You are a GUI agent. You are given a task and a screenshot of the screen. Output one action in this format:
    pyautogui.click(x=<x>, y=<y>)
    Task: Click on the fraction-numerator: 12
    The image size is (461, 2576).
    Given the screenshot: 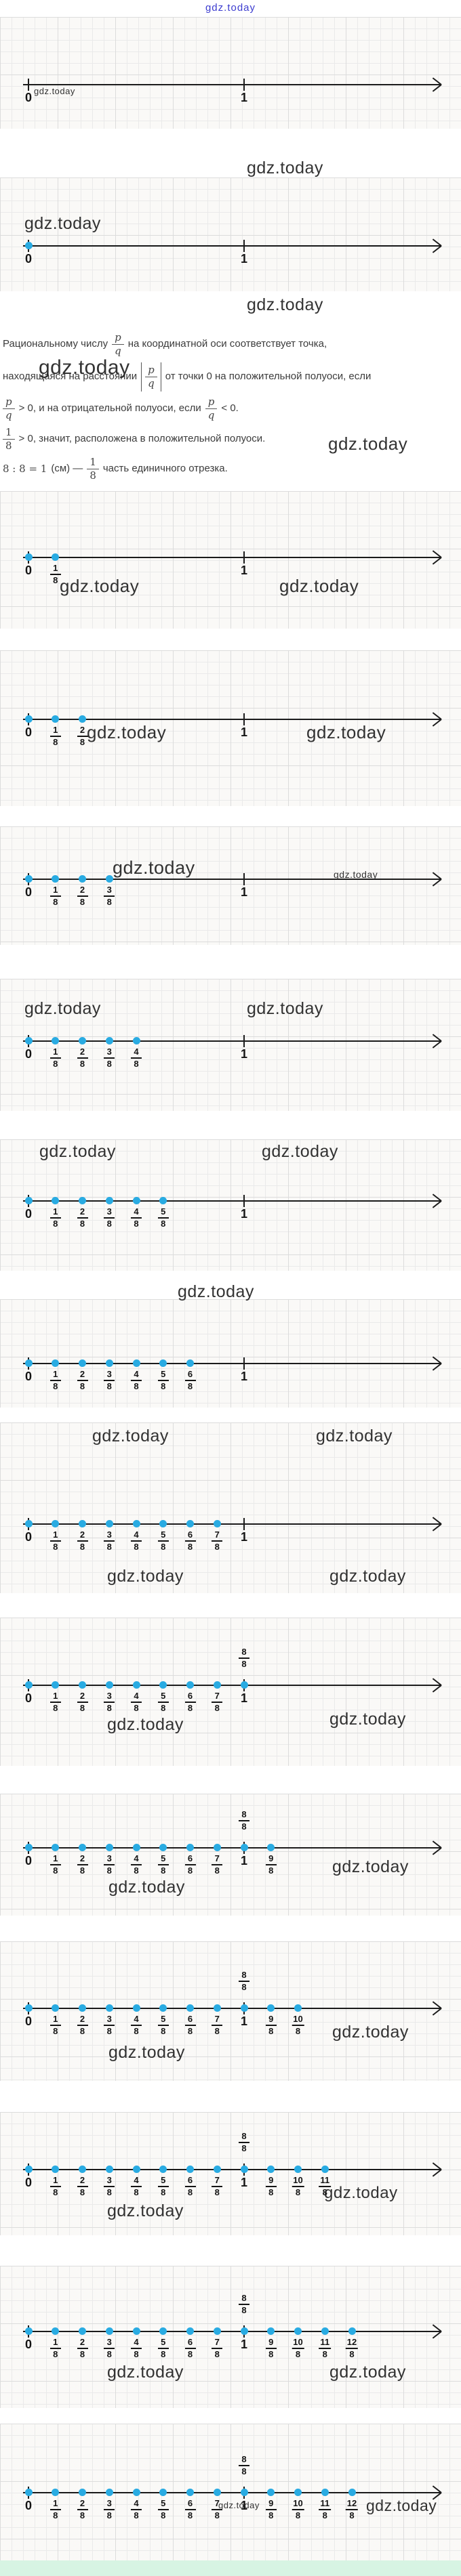 What is the action you would take?
    pyautogui.click(x=352, y=2504)
    